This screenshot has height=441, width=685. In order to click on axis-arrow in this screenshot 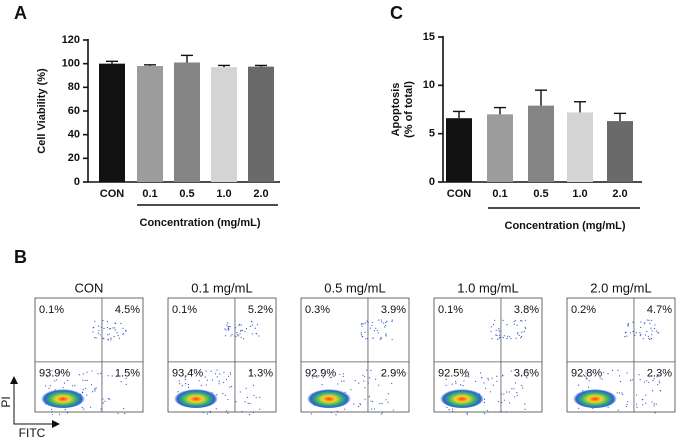, I will do `click(34, 402)`.